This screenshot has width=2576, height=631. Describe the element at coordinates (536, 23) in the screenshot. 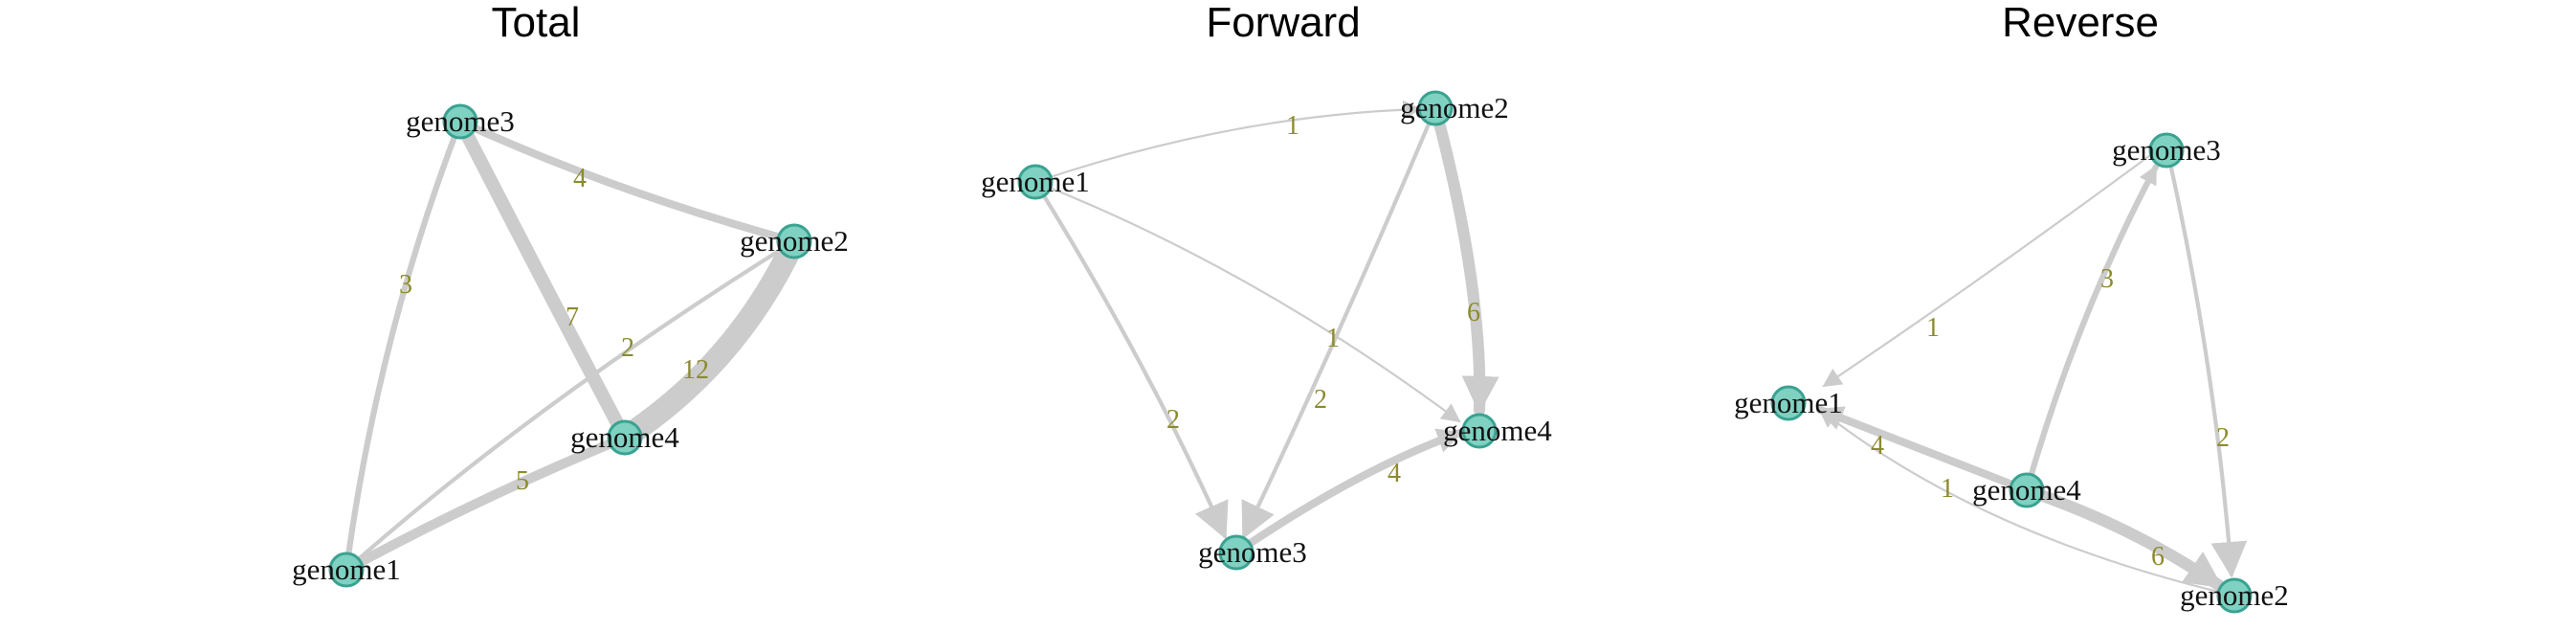

I see `panel-title: Total` at that location.